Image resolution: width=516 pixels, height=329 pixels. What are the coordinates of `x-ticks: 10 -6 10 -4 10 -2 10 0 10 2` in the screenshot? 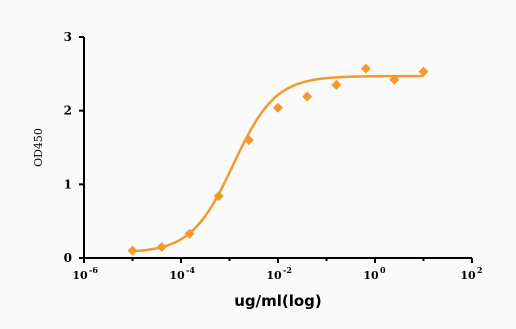 It's located at (277, 270).